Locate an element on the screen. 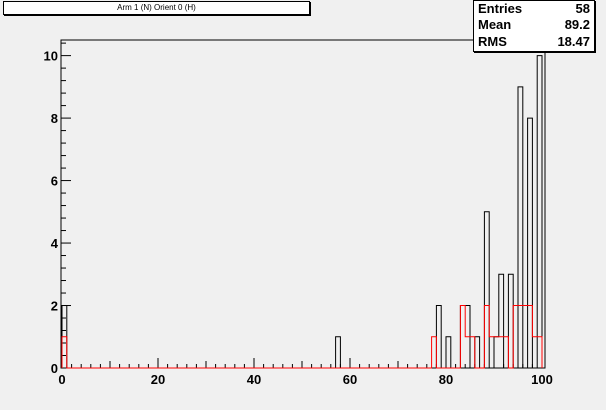 This screenshot has height=410, width=606. stats-box: Entries 58 Mean 89.2 RMS 18.47 is located at coordinates (534, 26).